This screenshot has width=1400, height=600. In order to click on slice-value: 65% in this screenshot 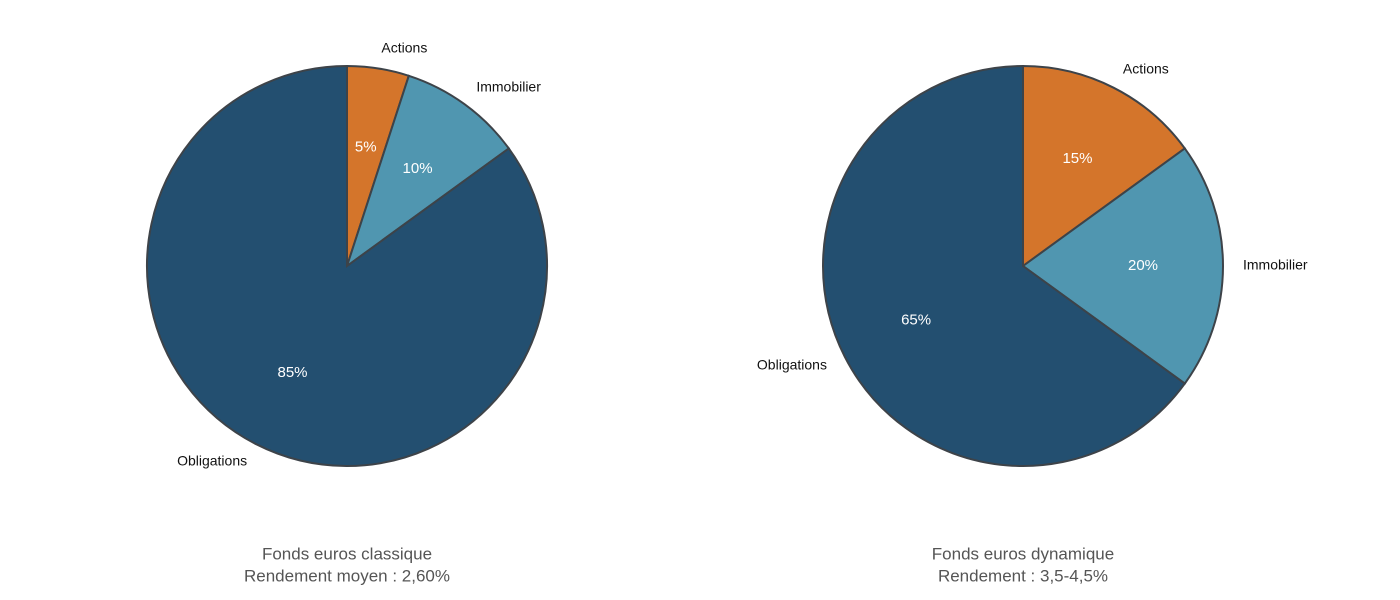, I will do `click(916, 319)`.